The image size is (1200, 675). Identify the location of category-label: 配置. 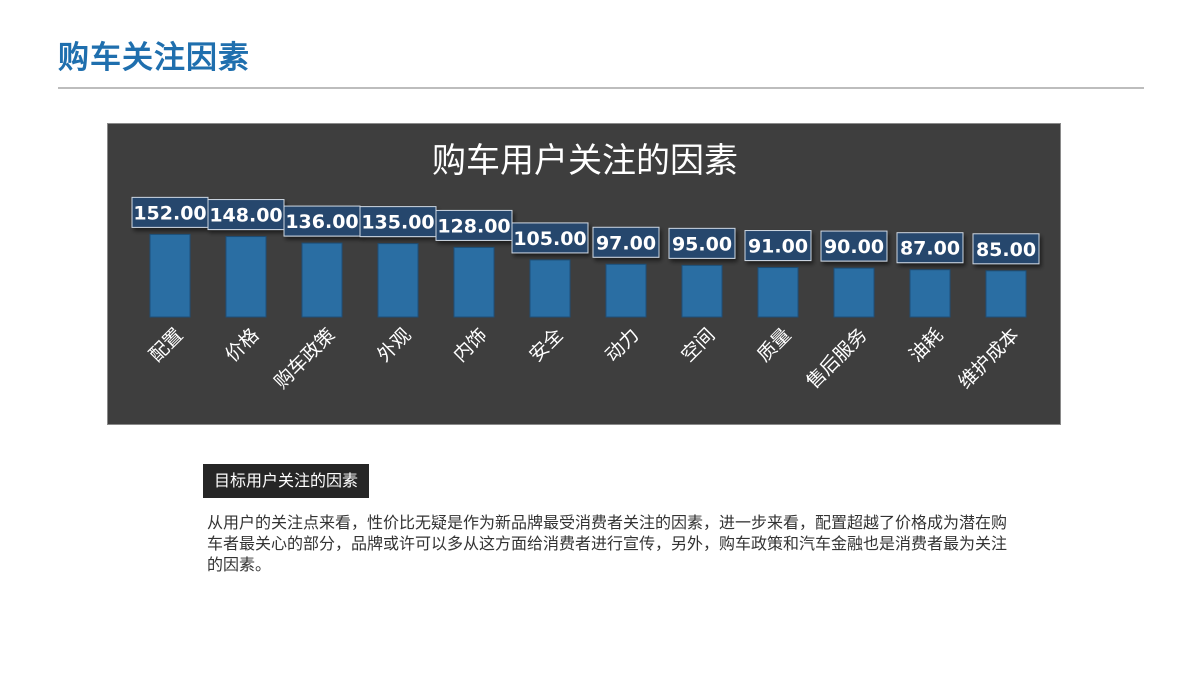
(166, 345).